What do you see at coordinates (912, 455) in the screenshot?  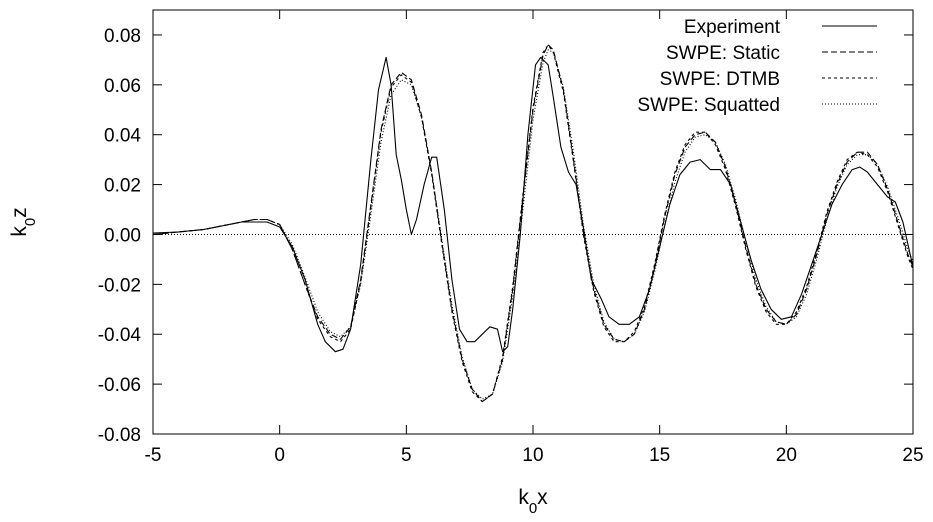 I see `x-tick-label: 25` at bounding box center [912, 455].